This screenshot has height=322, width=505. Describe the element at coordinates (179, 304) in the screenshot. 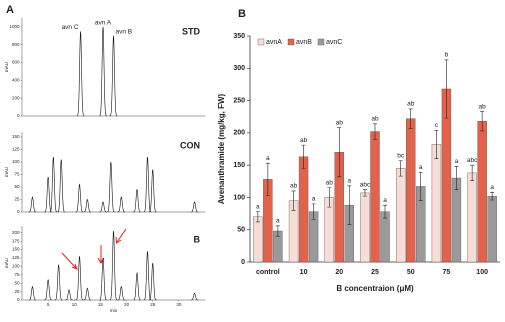

I see `x-tick-label: 30` at that location.